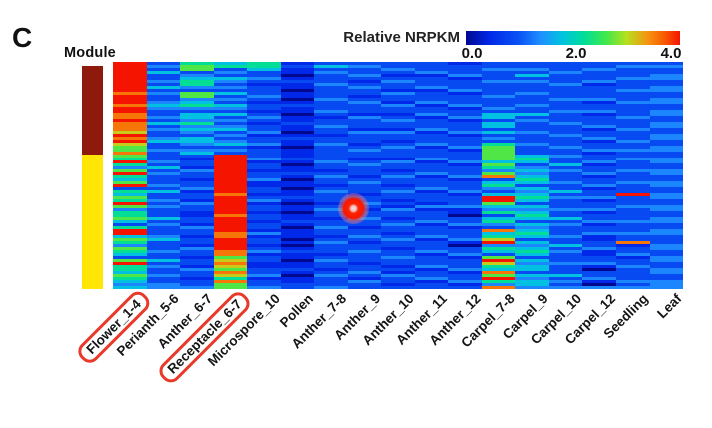 This screenshot has width=712, height=428. Describe the element at coordinates (92, 110) in the screenshot. I see `module-bar-darkred` at that location.